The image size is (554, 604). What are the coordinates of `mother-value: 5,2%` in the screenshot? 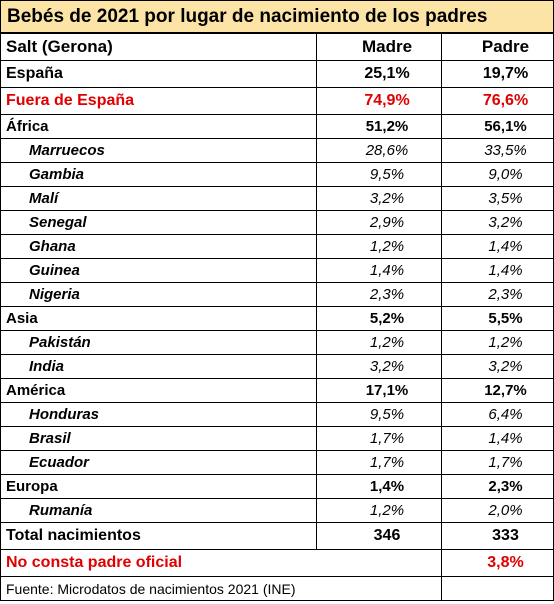 It's located at (379, 318).